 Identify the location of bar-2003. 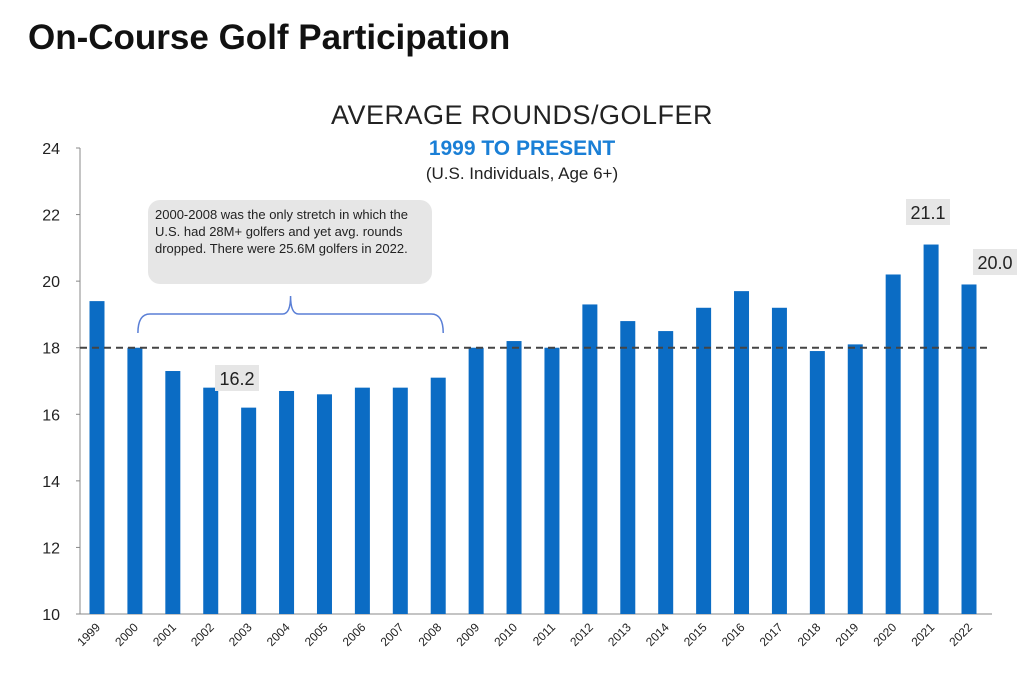
(249, 510).